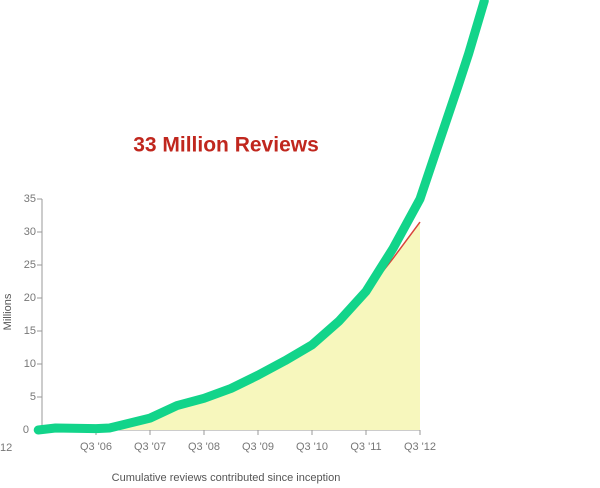 The image size is (600, 488). What do you see at coordinates (150, 447) in the screenshot?
I see `x-tick-label: Q3 '07` at bounding box center [150, 447].